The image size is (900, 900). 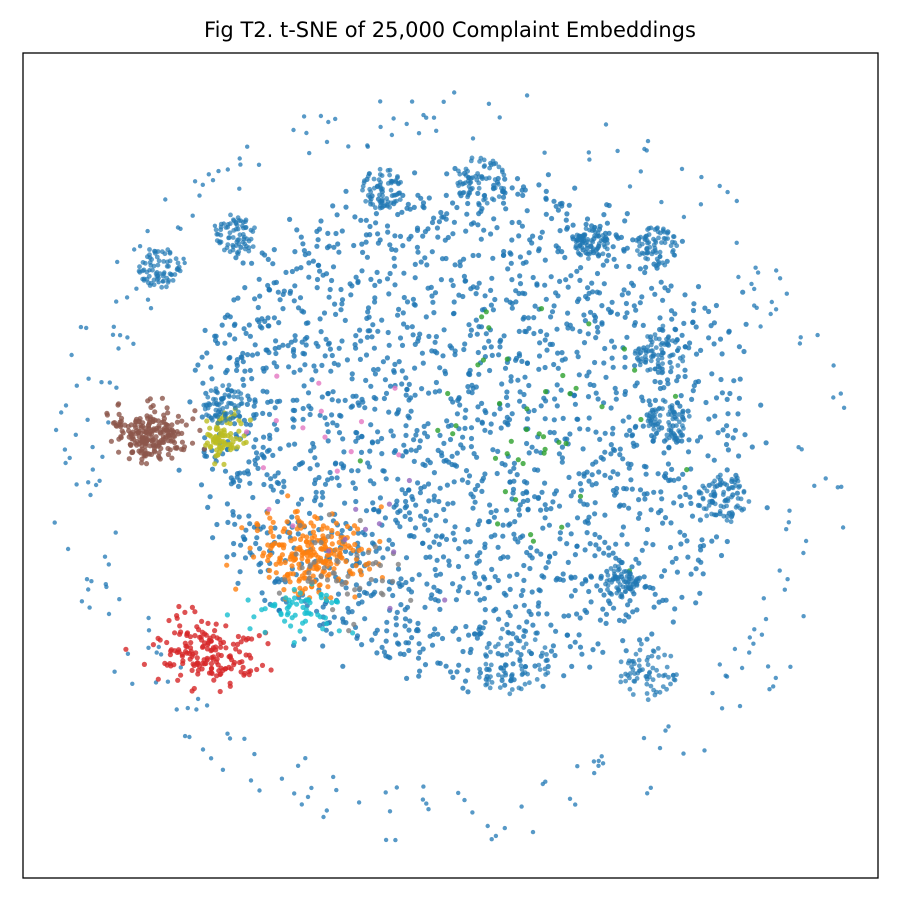 What do you see at coordinates (660, 318) in the screenshot?
I see `point-2041` at bounding box center [660, 318].